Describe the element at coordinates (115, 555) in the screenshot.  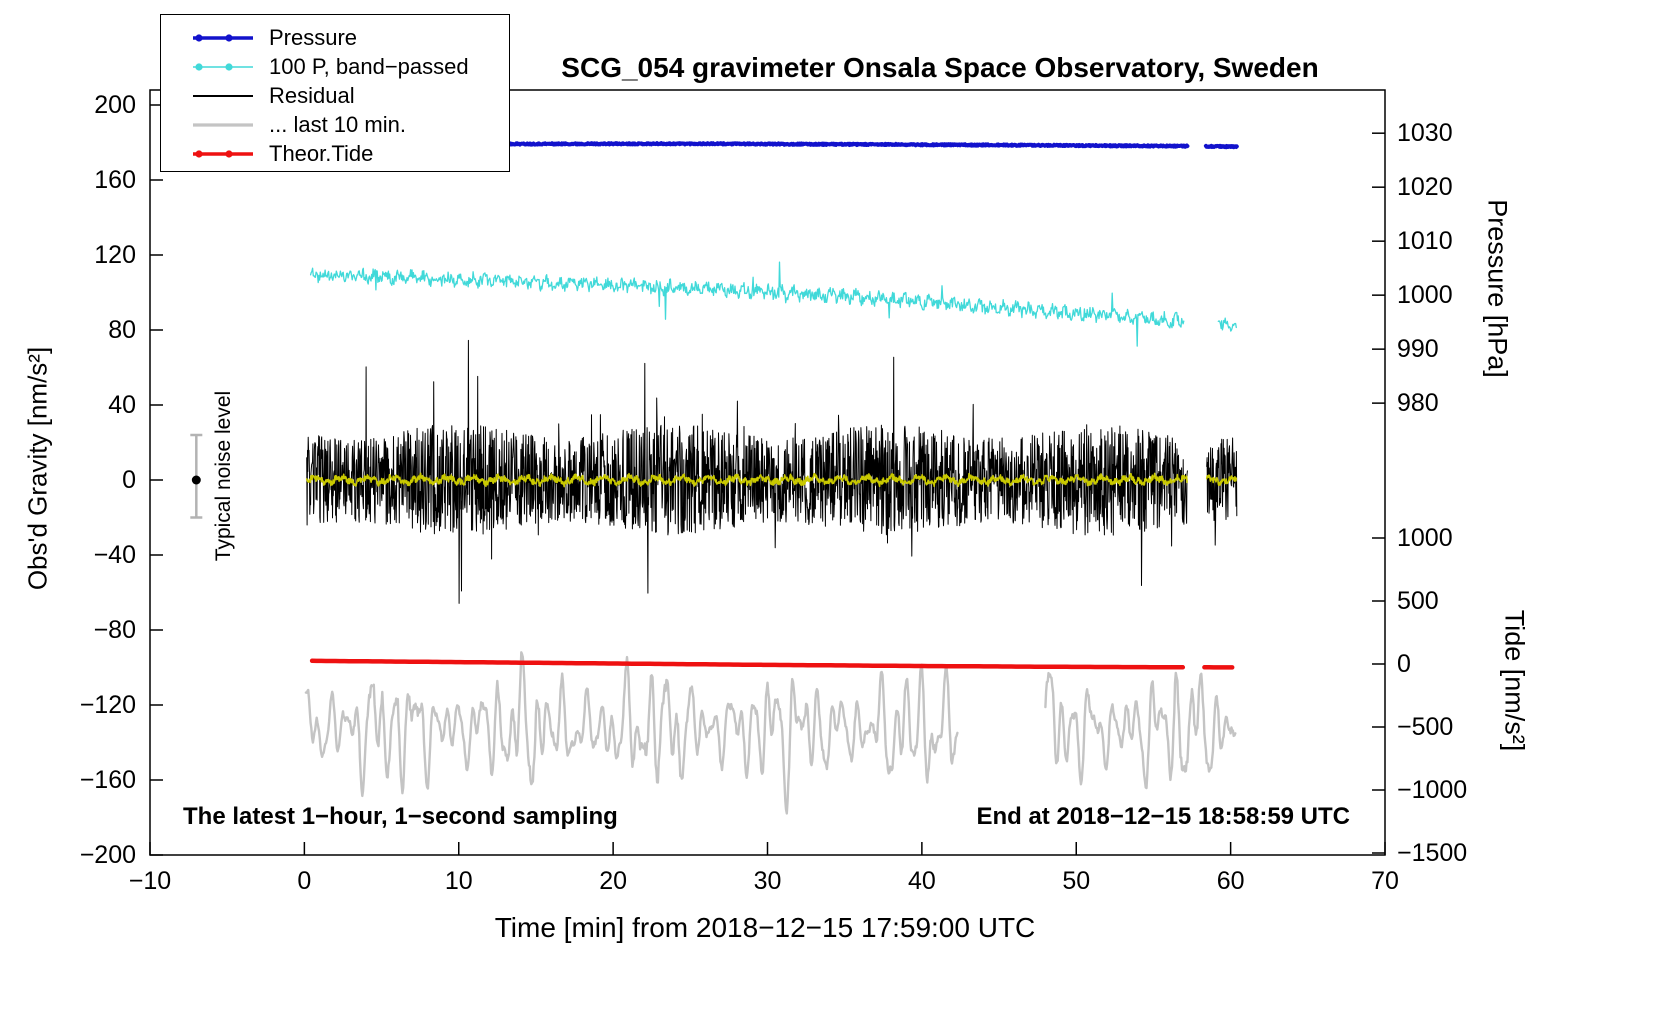
I see `gravity-tick-label: −40` at that location.